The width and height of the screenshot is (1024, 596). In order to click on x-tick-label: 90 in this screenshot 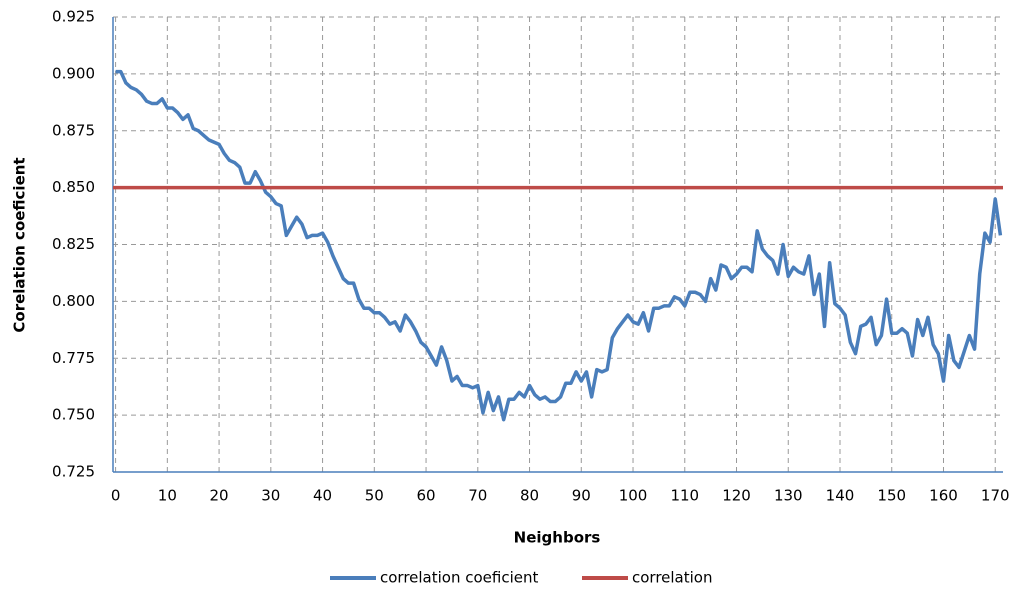, I will do `click(581, 496)`.